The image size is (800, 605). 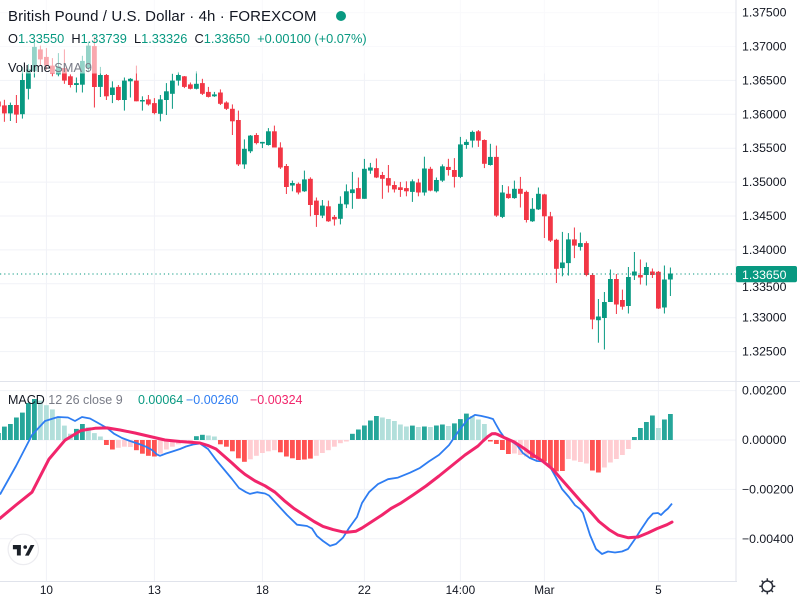 What do you see at coordinates (461, 590) in the screenshot?
I see `svg-text: 14:00` at bounding box center [461, 590].